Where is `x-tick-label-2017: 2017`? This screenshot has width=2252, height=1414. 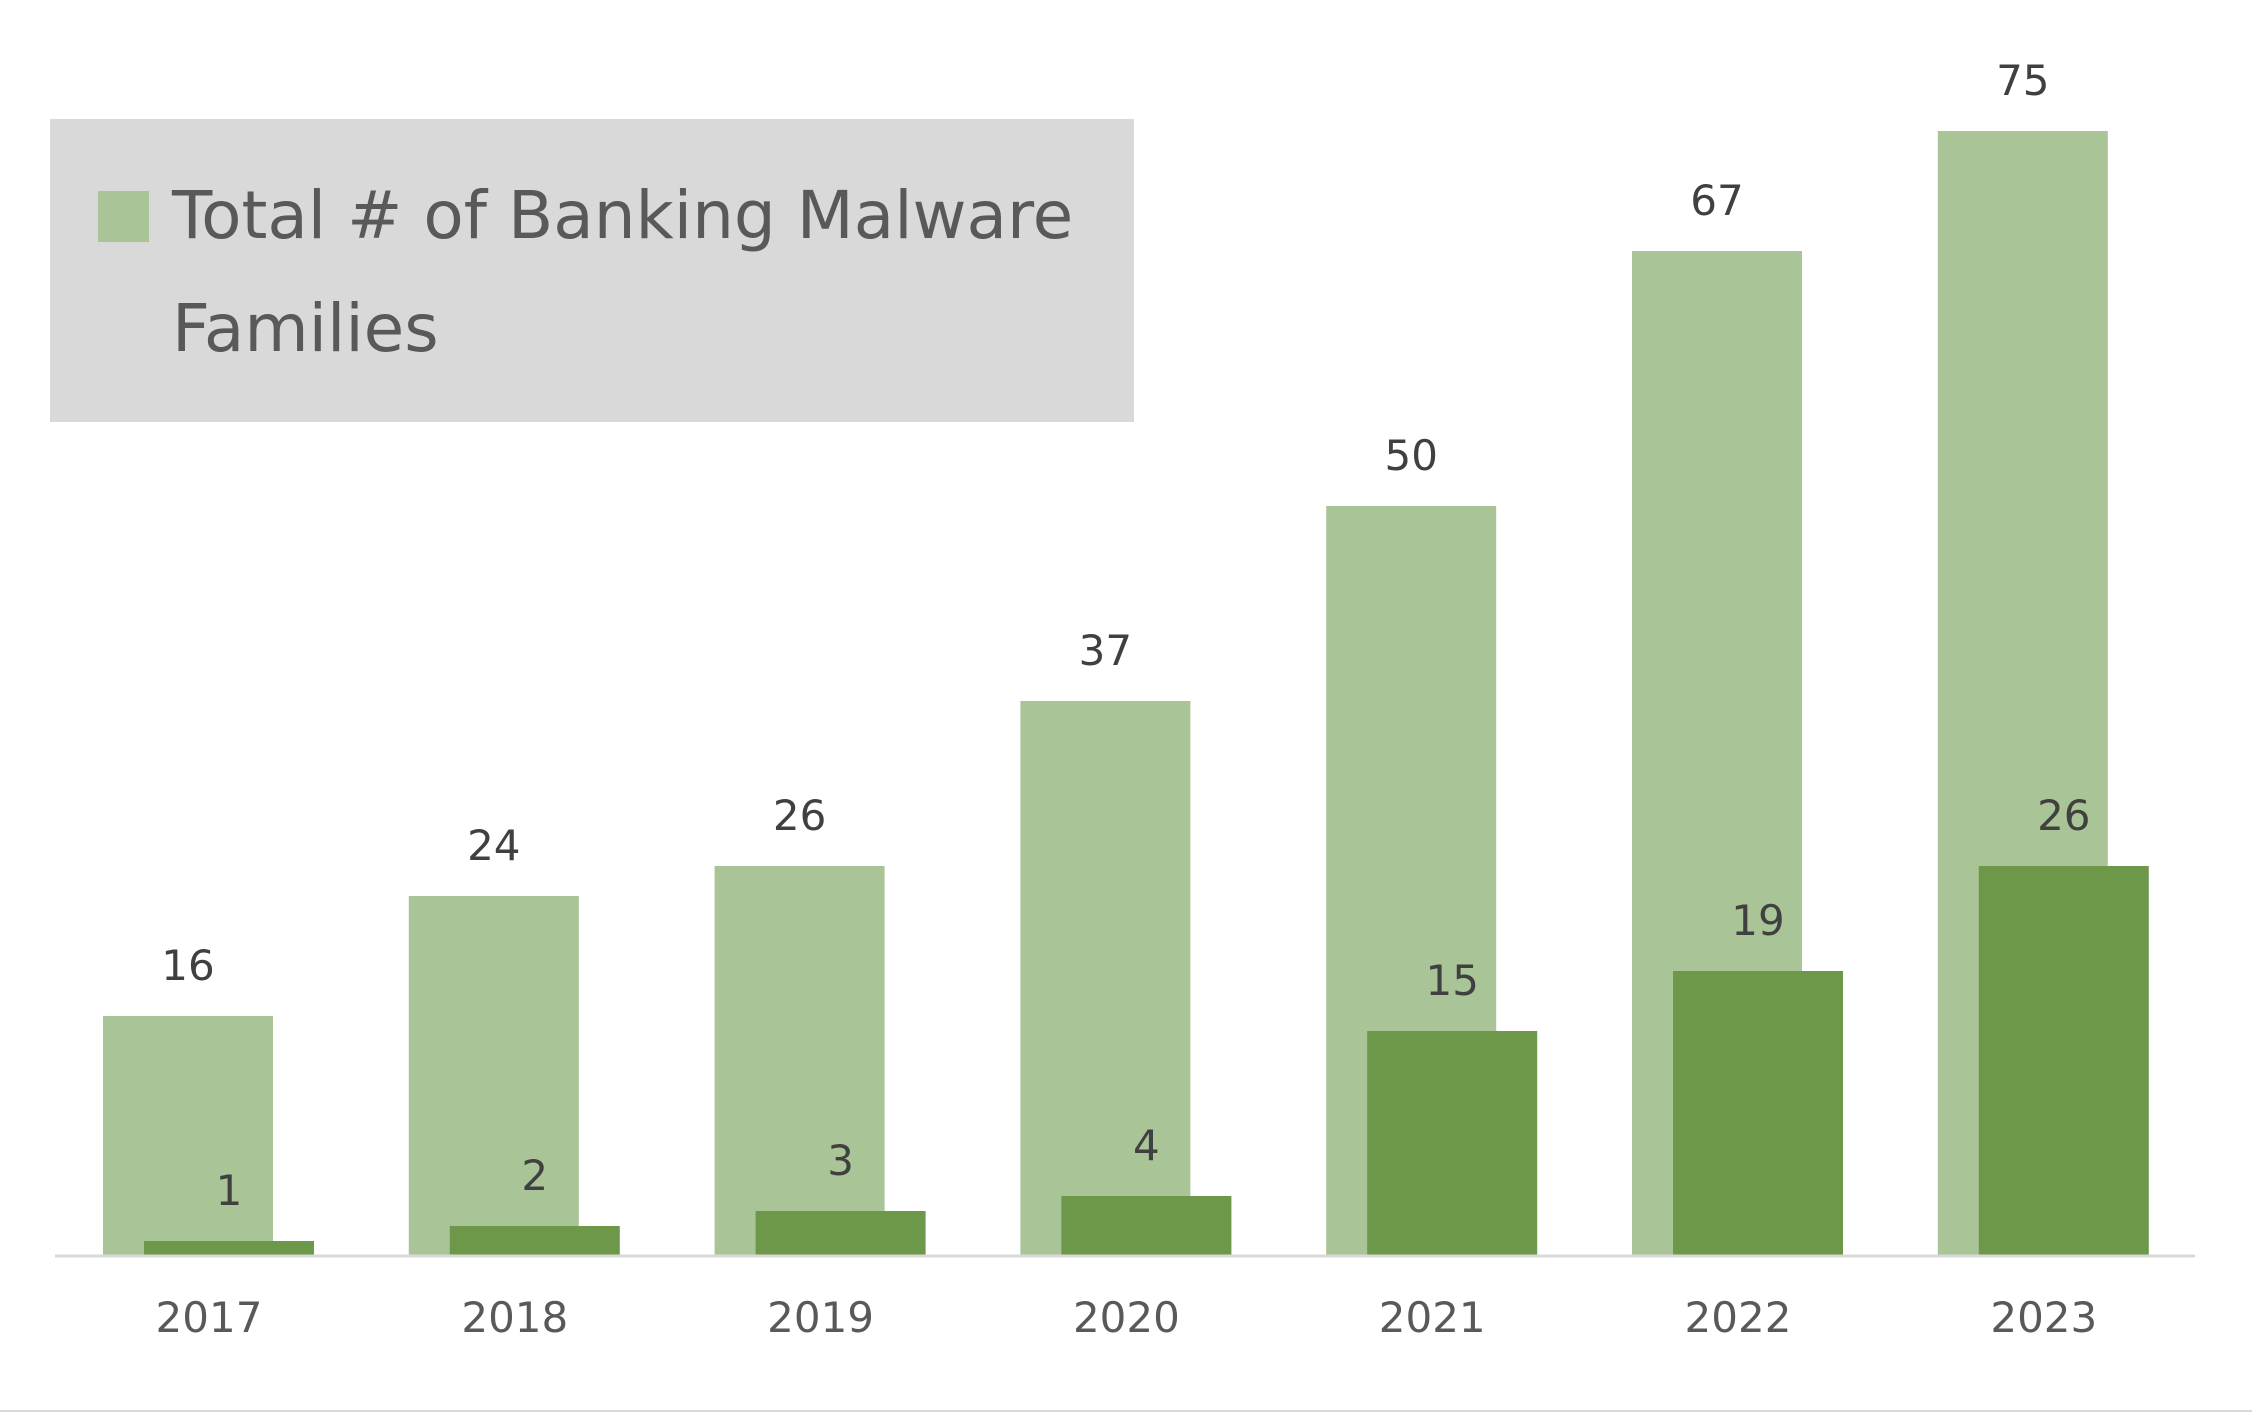
x-tick-label-2017: 2017 is located at coordinates (209, 1317).